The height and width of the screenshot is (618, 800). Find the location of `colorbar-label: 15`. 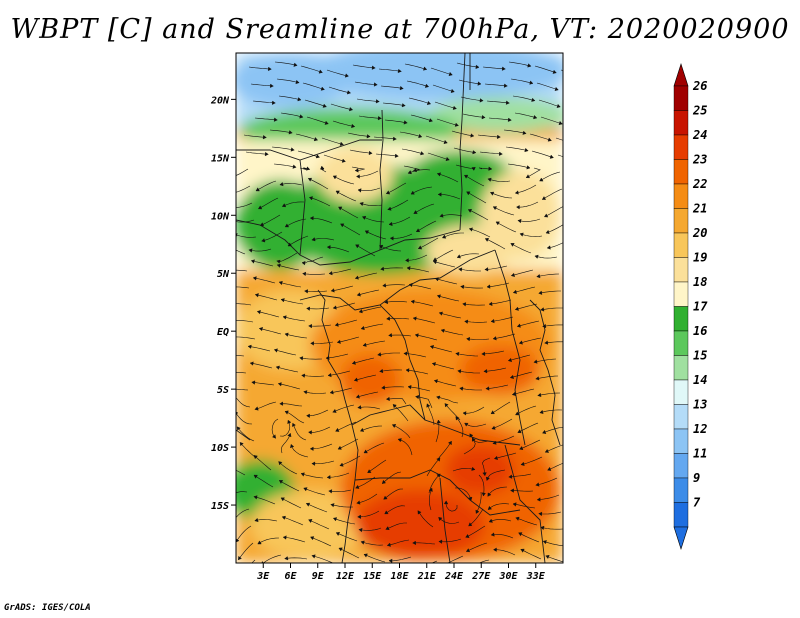

colorbar-label: 15 is located at coordinates (700, 356).